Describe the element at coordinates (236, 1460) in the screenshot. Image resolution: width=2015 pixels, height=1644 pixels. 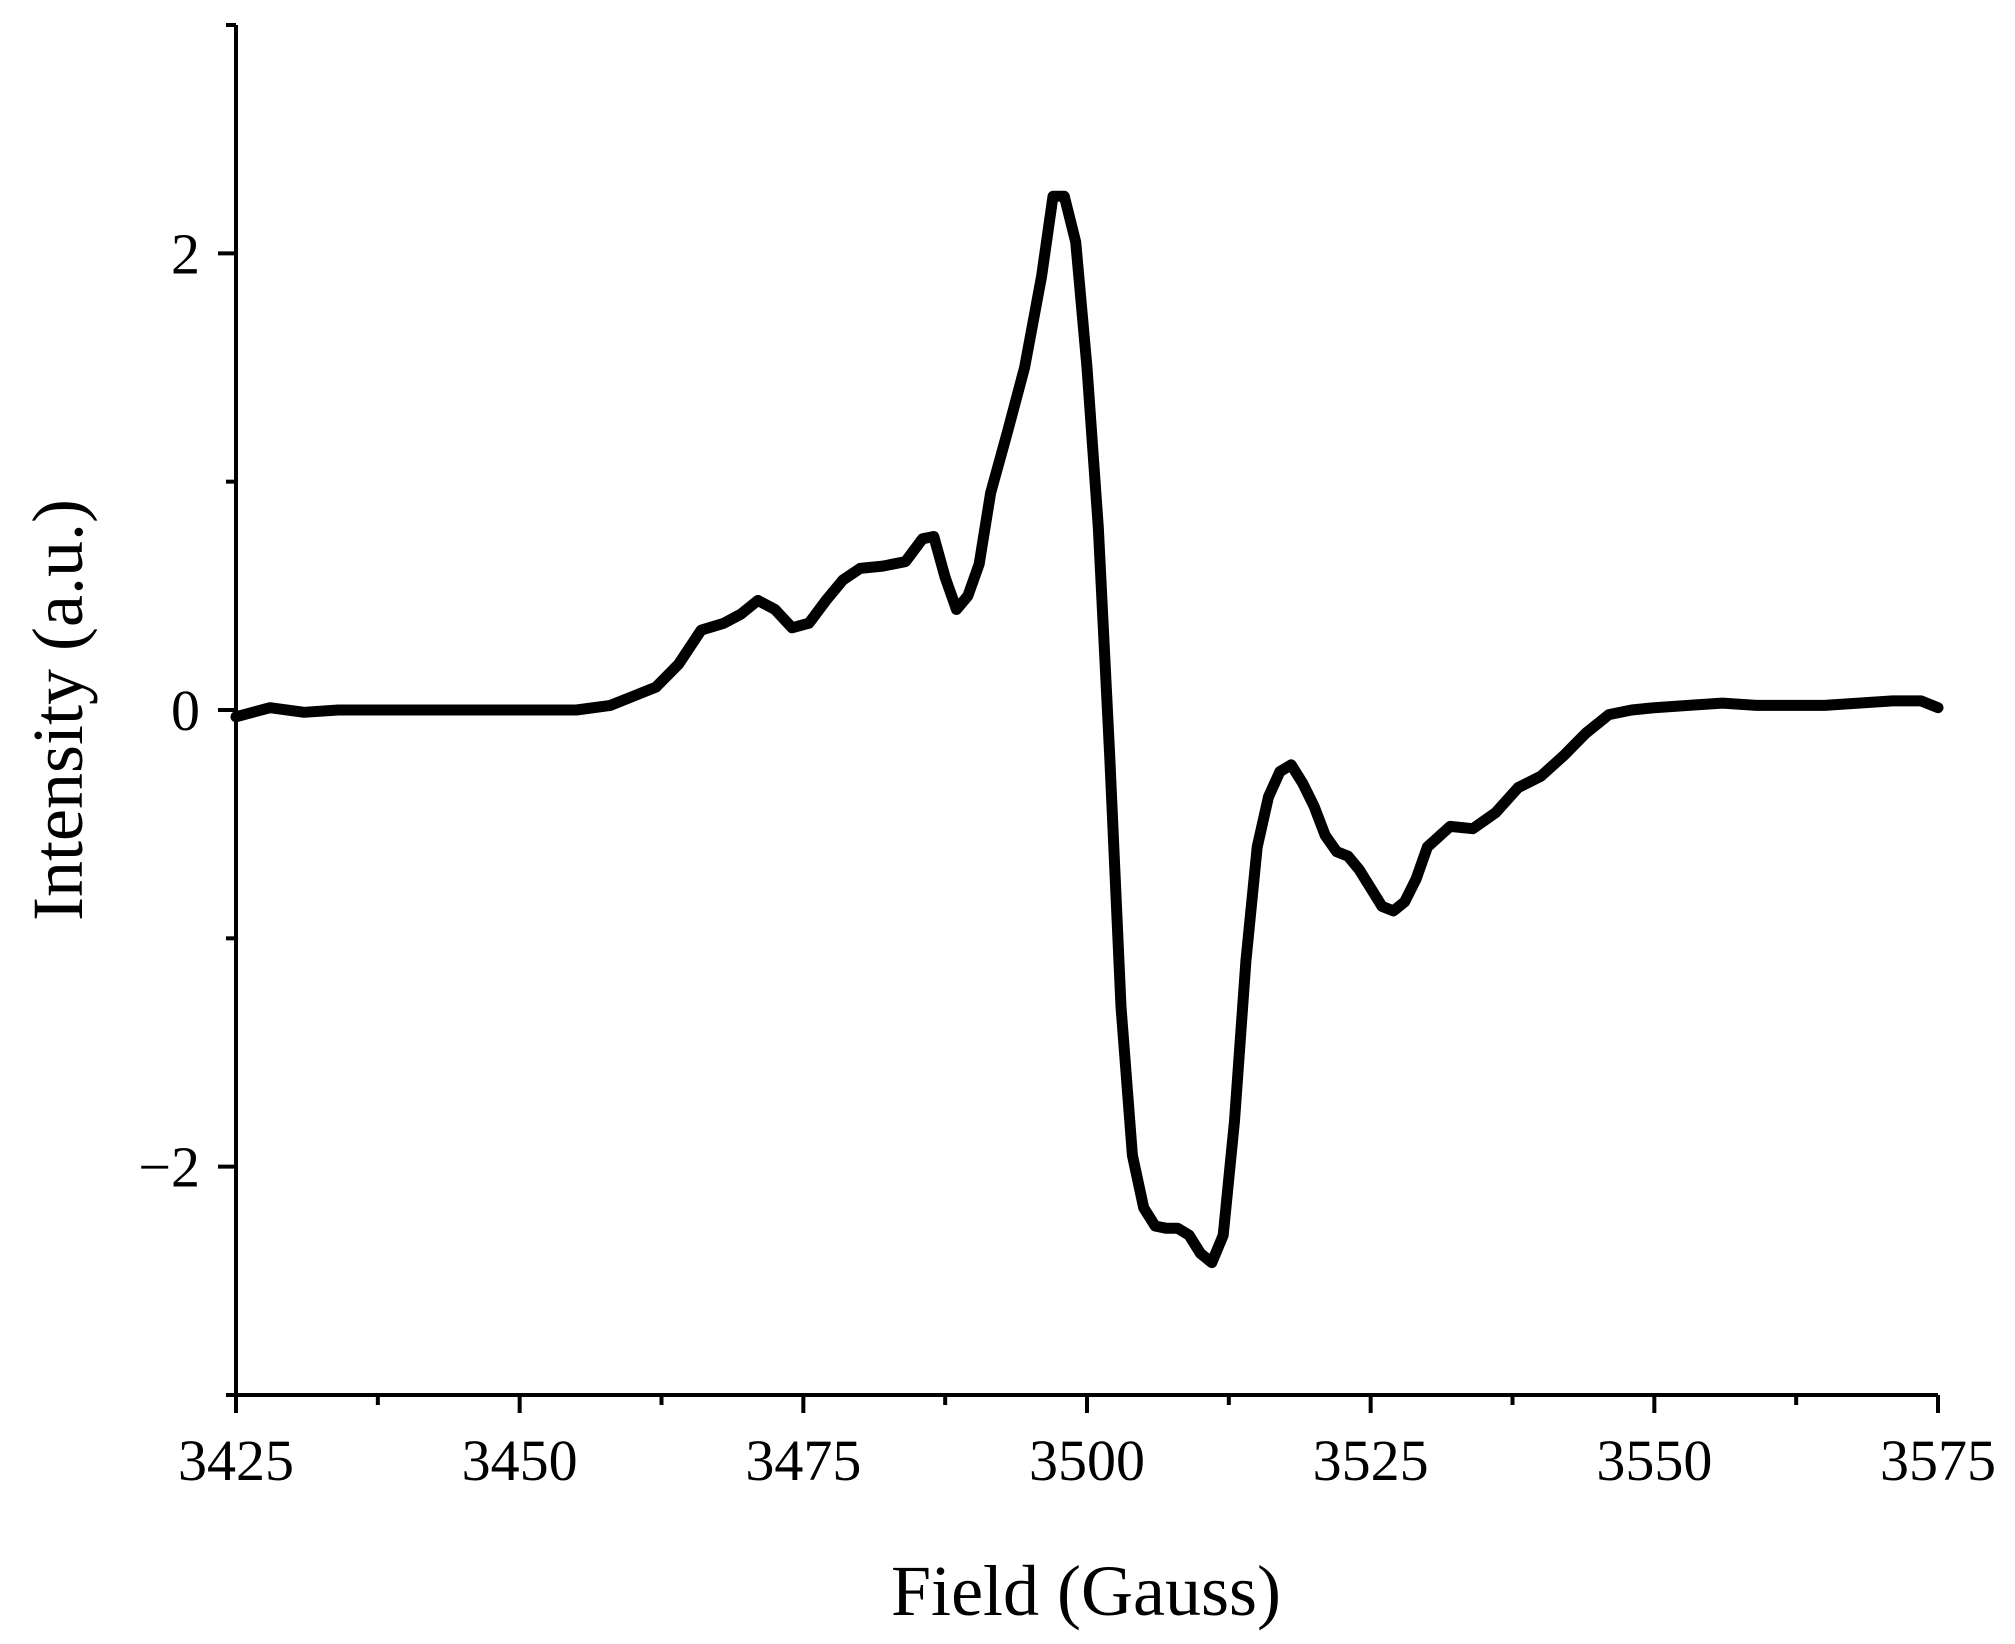
I see `x-tick-label: 3425` at that location.